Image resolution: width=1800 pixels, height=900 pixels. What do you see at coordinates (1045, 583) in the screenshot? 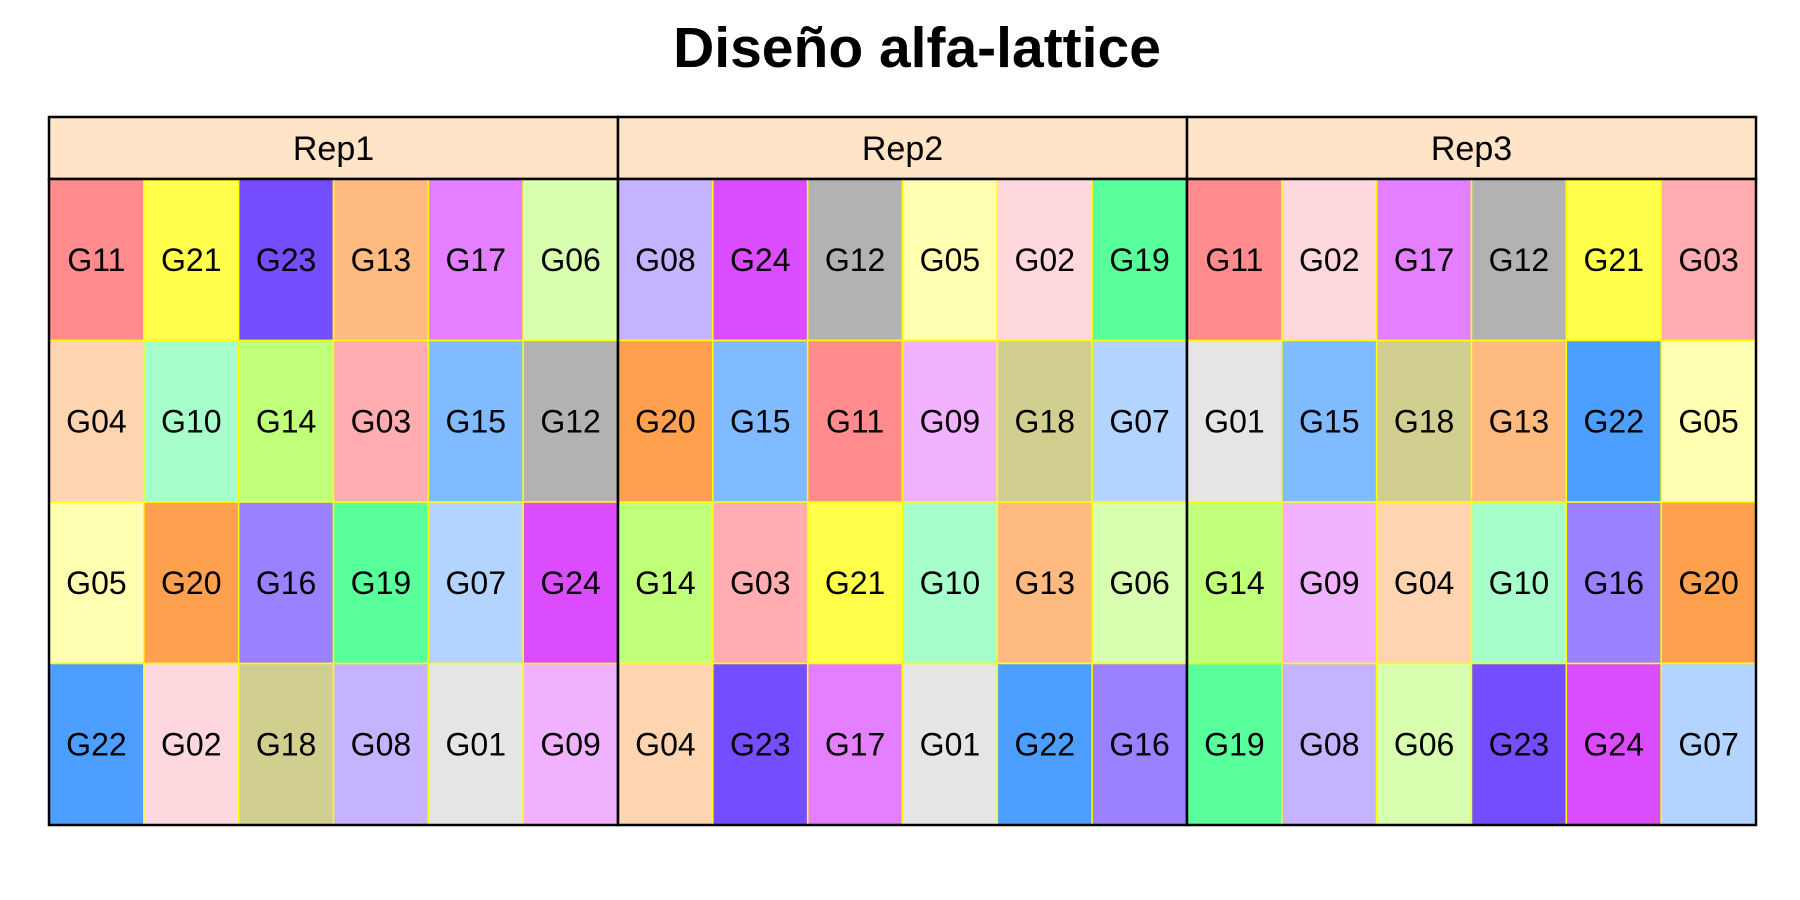
I see `plot-cell-label: G13` at bounding box center [1045, 583].